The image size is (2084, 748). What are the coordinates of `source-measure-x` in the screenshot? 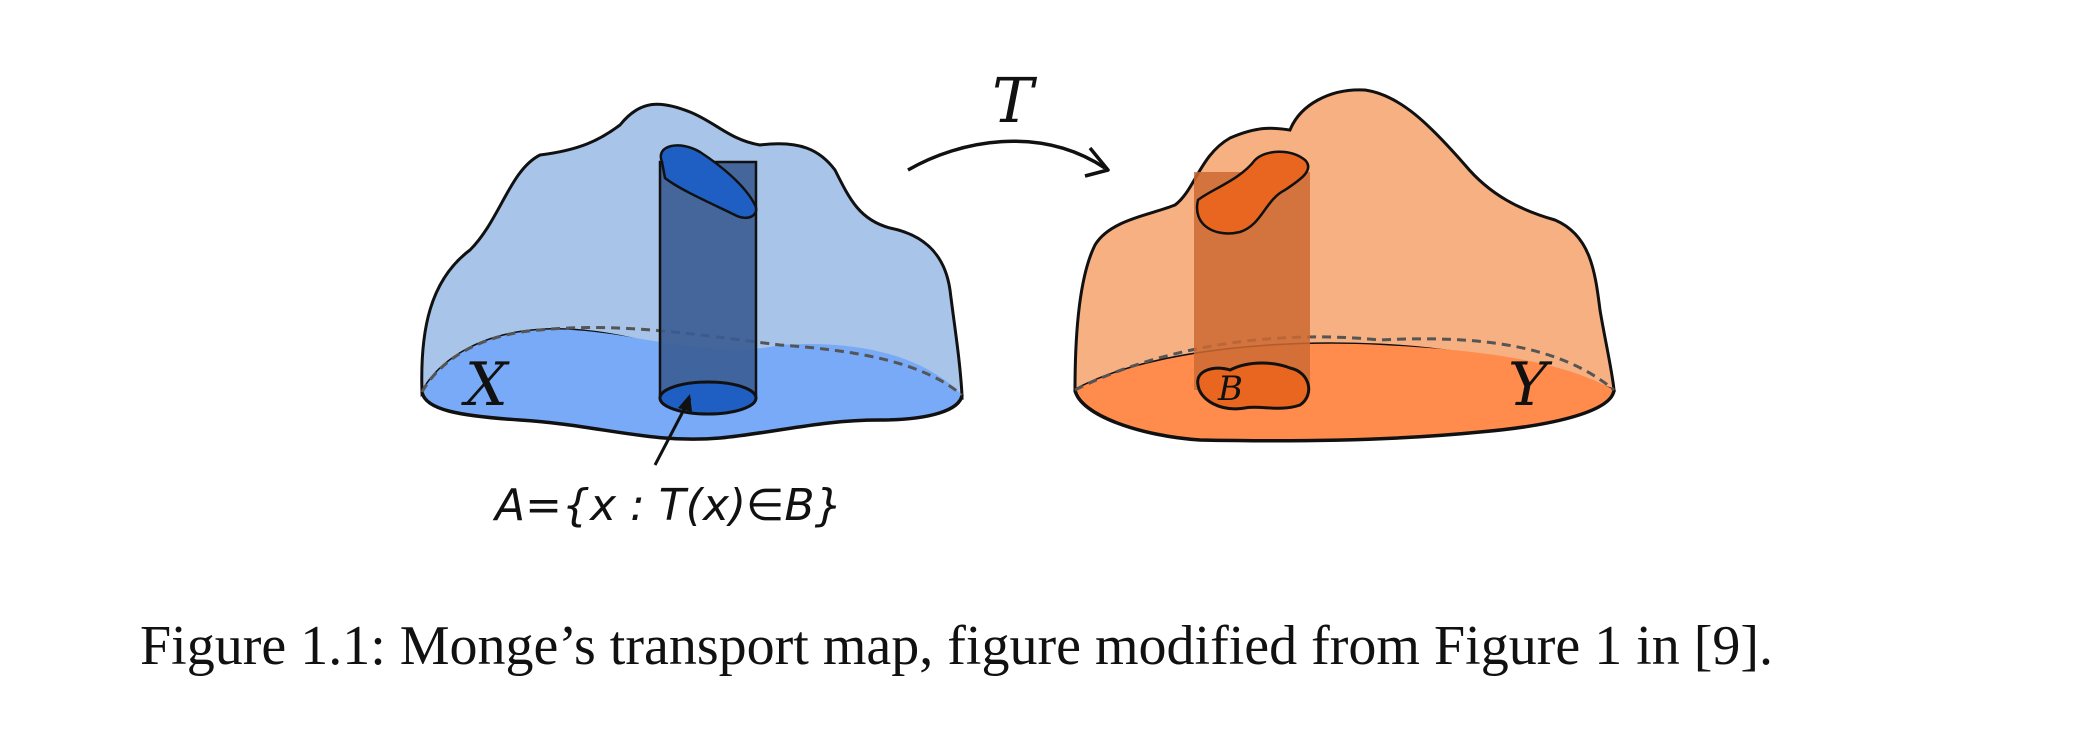 It's located at (692, 271).